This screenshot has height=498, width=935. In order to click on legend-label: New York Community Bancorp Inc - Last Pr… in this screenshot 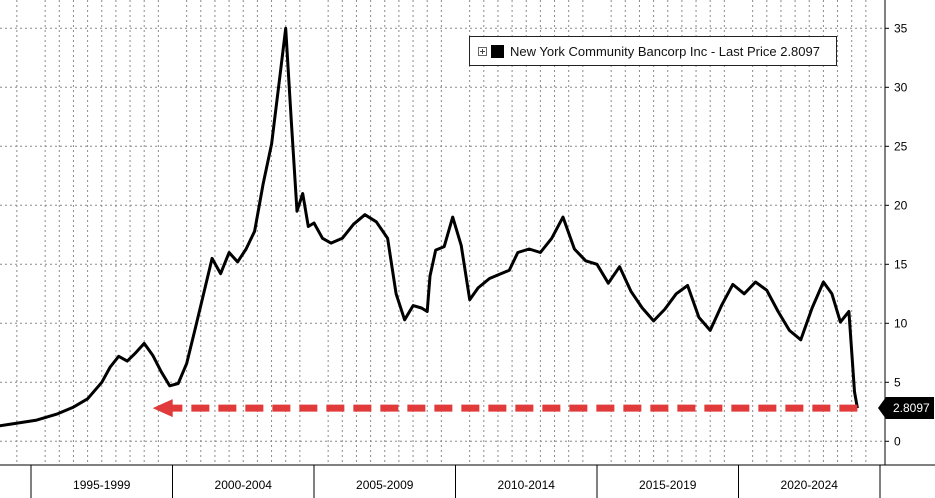, I will do `click(665, 51)`.